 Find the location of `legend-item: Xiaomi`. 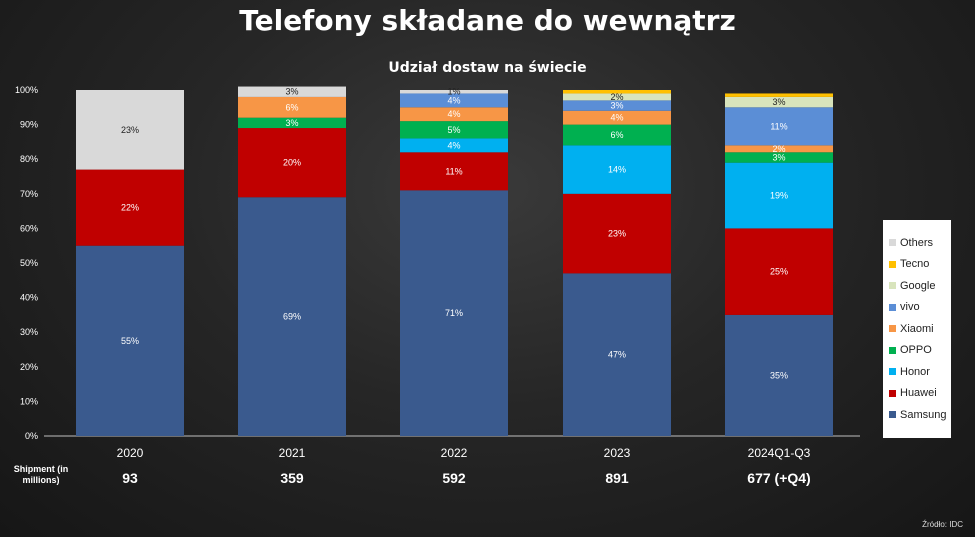

legend-item: Xiaomi is located at coordinates (920, 329).